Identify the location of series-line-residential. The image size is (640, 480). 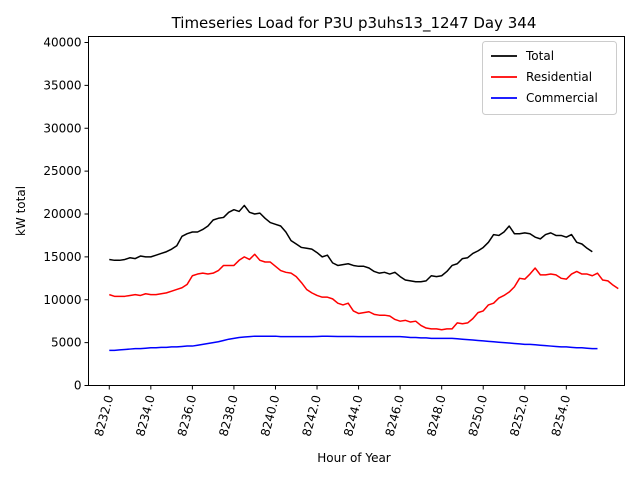
(364, 292).